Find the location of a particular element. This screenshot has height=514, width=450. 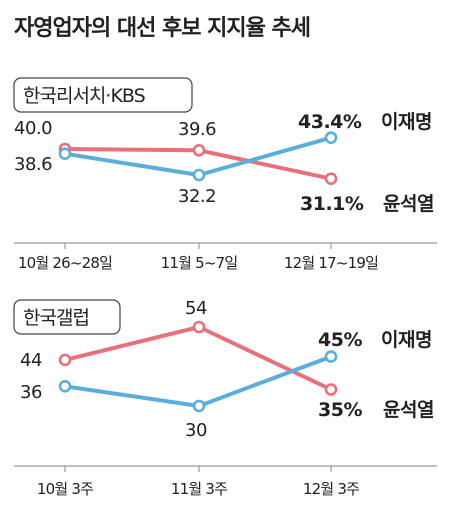

x-tick-label: 12월 3주 is located at coordinates (331, 489).